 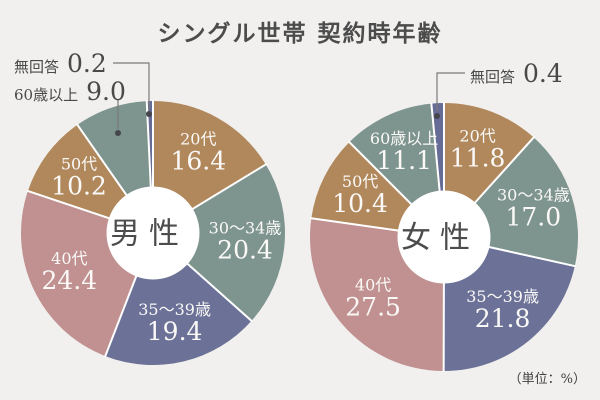 I want to click on slice-label: 50代 10.4, so click(x=360, y=195).